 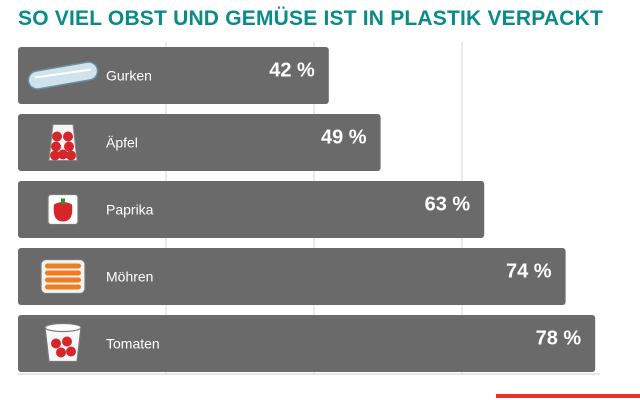 I want to click on bell-pepper-icon, so click(x=63, y=209).